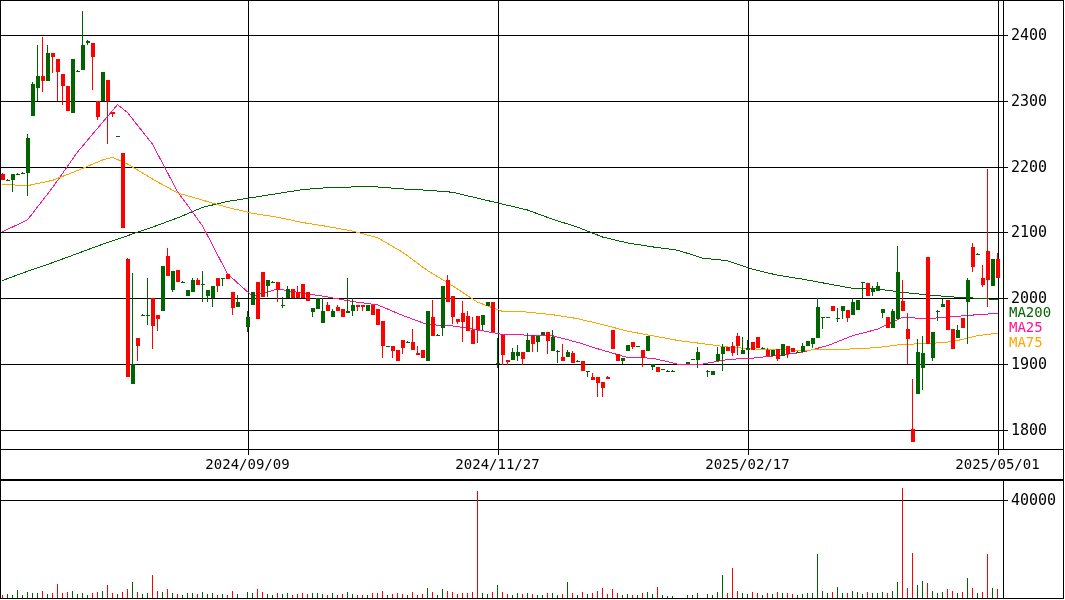  Describe the element at coordinates (747, 464) in the screenshot. I see `x-tick-label: 2025/02/17` at that location.